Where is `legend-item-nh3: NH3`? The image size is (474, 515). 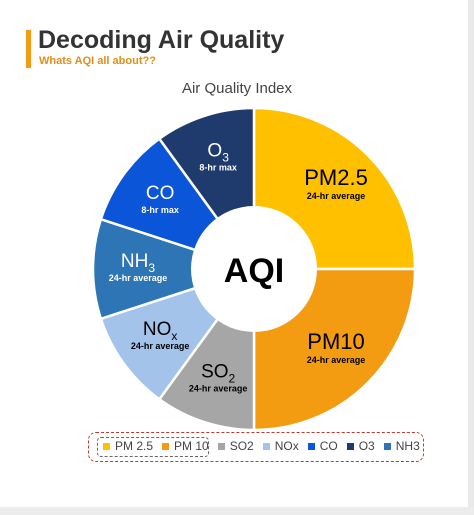 legend-item-nh3: NH3 is located at coordinates (401, 446).